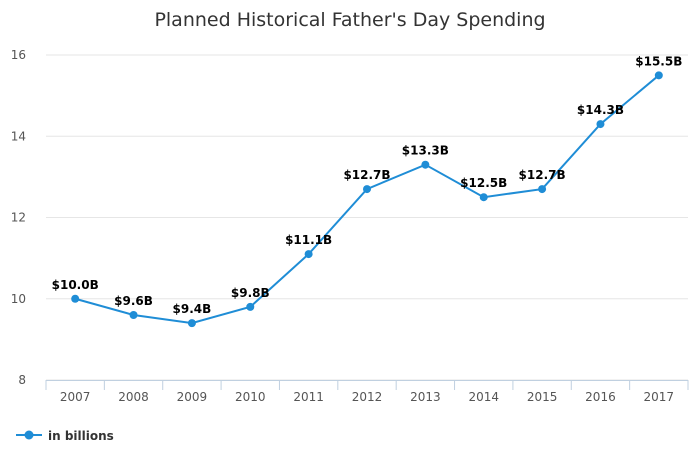 This screenshot has width=700, height=471. I want to click on x-tick-label: 2011, so click(308, 397).